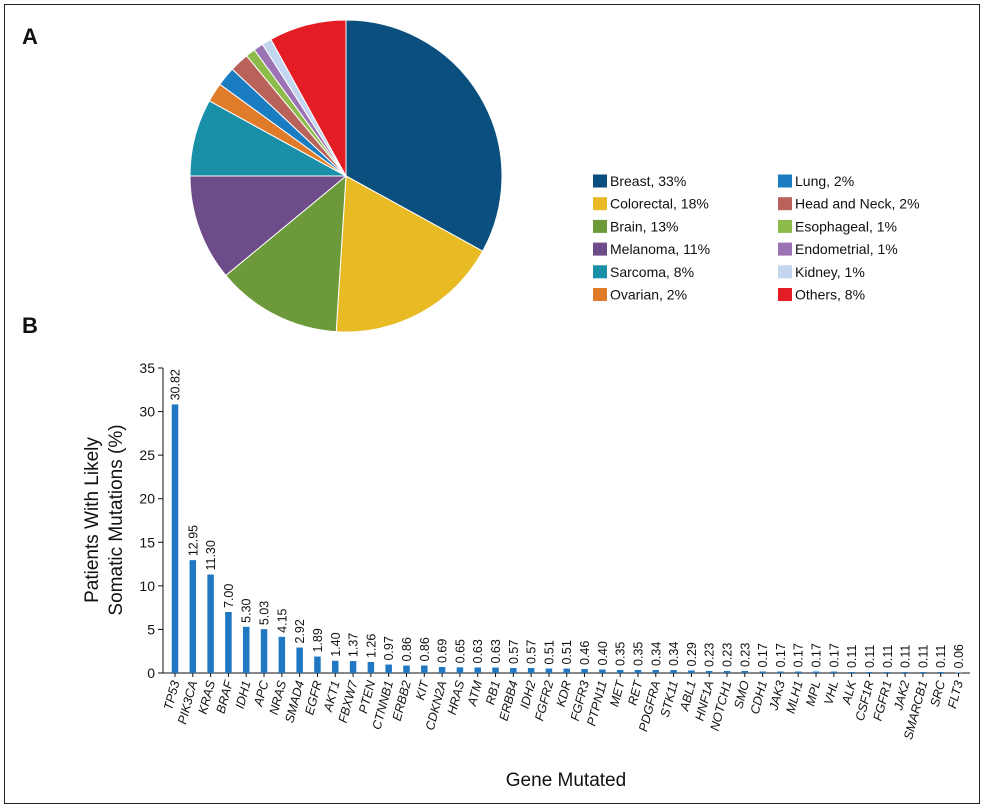  I want to click on bar-ERBB2, so click(406, 669).